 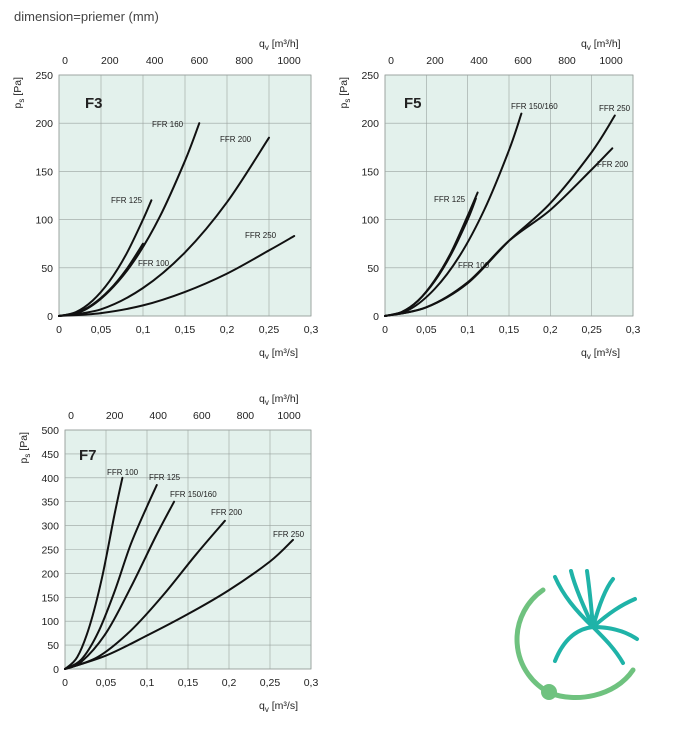 I want to click on logo-rays, so click(x=596, y=617).